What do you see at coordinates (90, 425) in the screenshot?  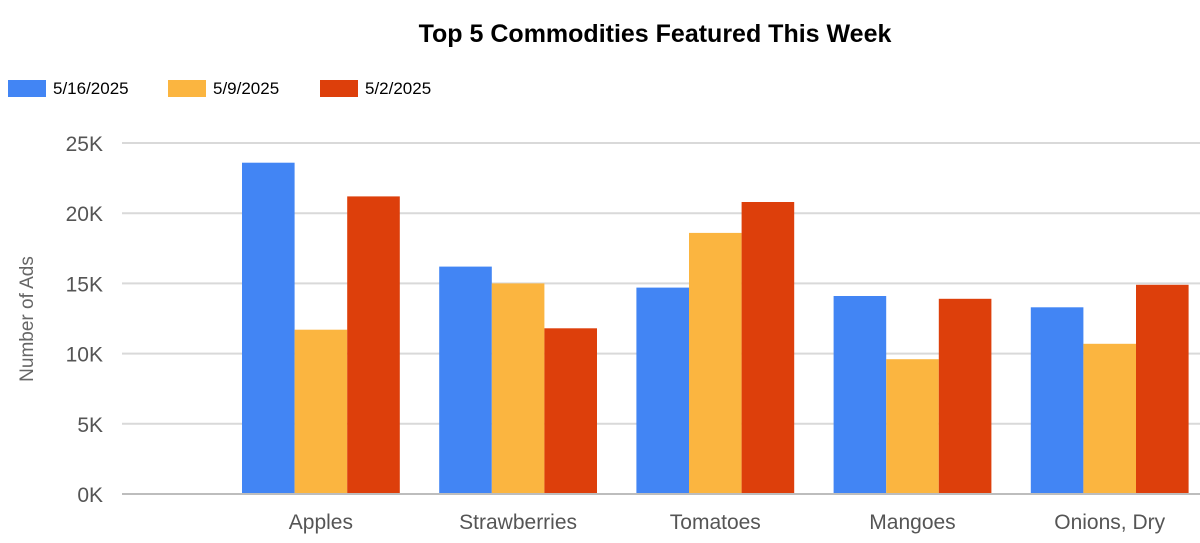 I see `y-tick-label: 5K` at bounding box center [90, 425].